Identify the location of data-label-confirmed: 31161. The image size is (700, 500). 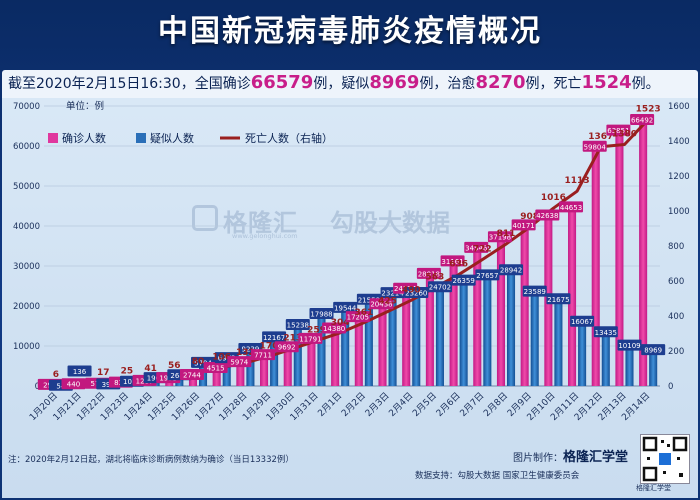
(452, 262).